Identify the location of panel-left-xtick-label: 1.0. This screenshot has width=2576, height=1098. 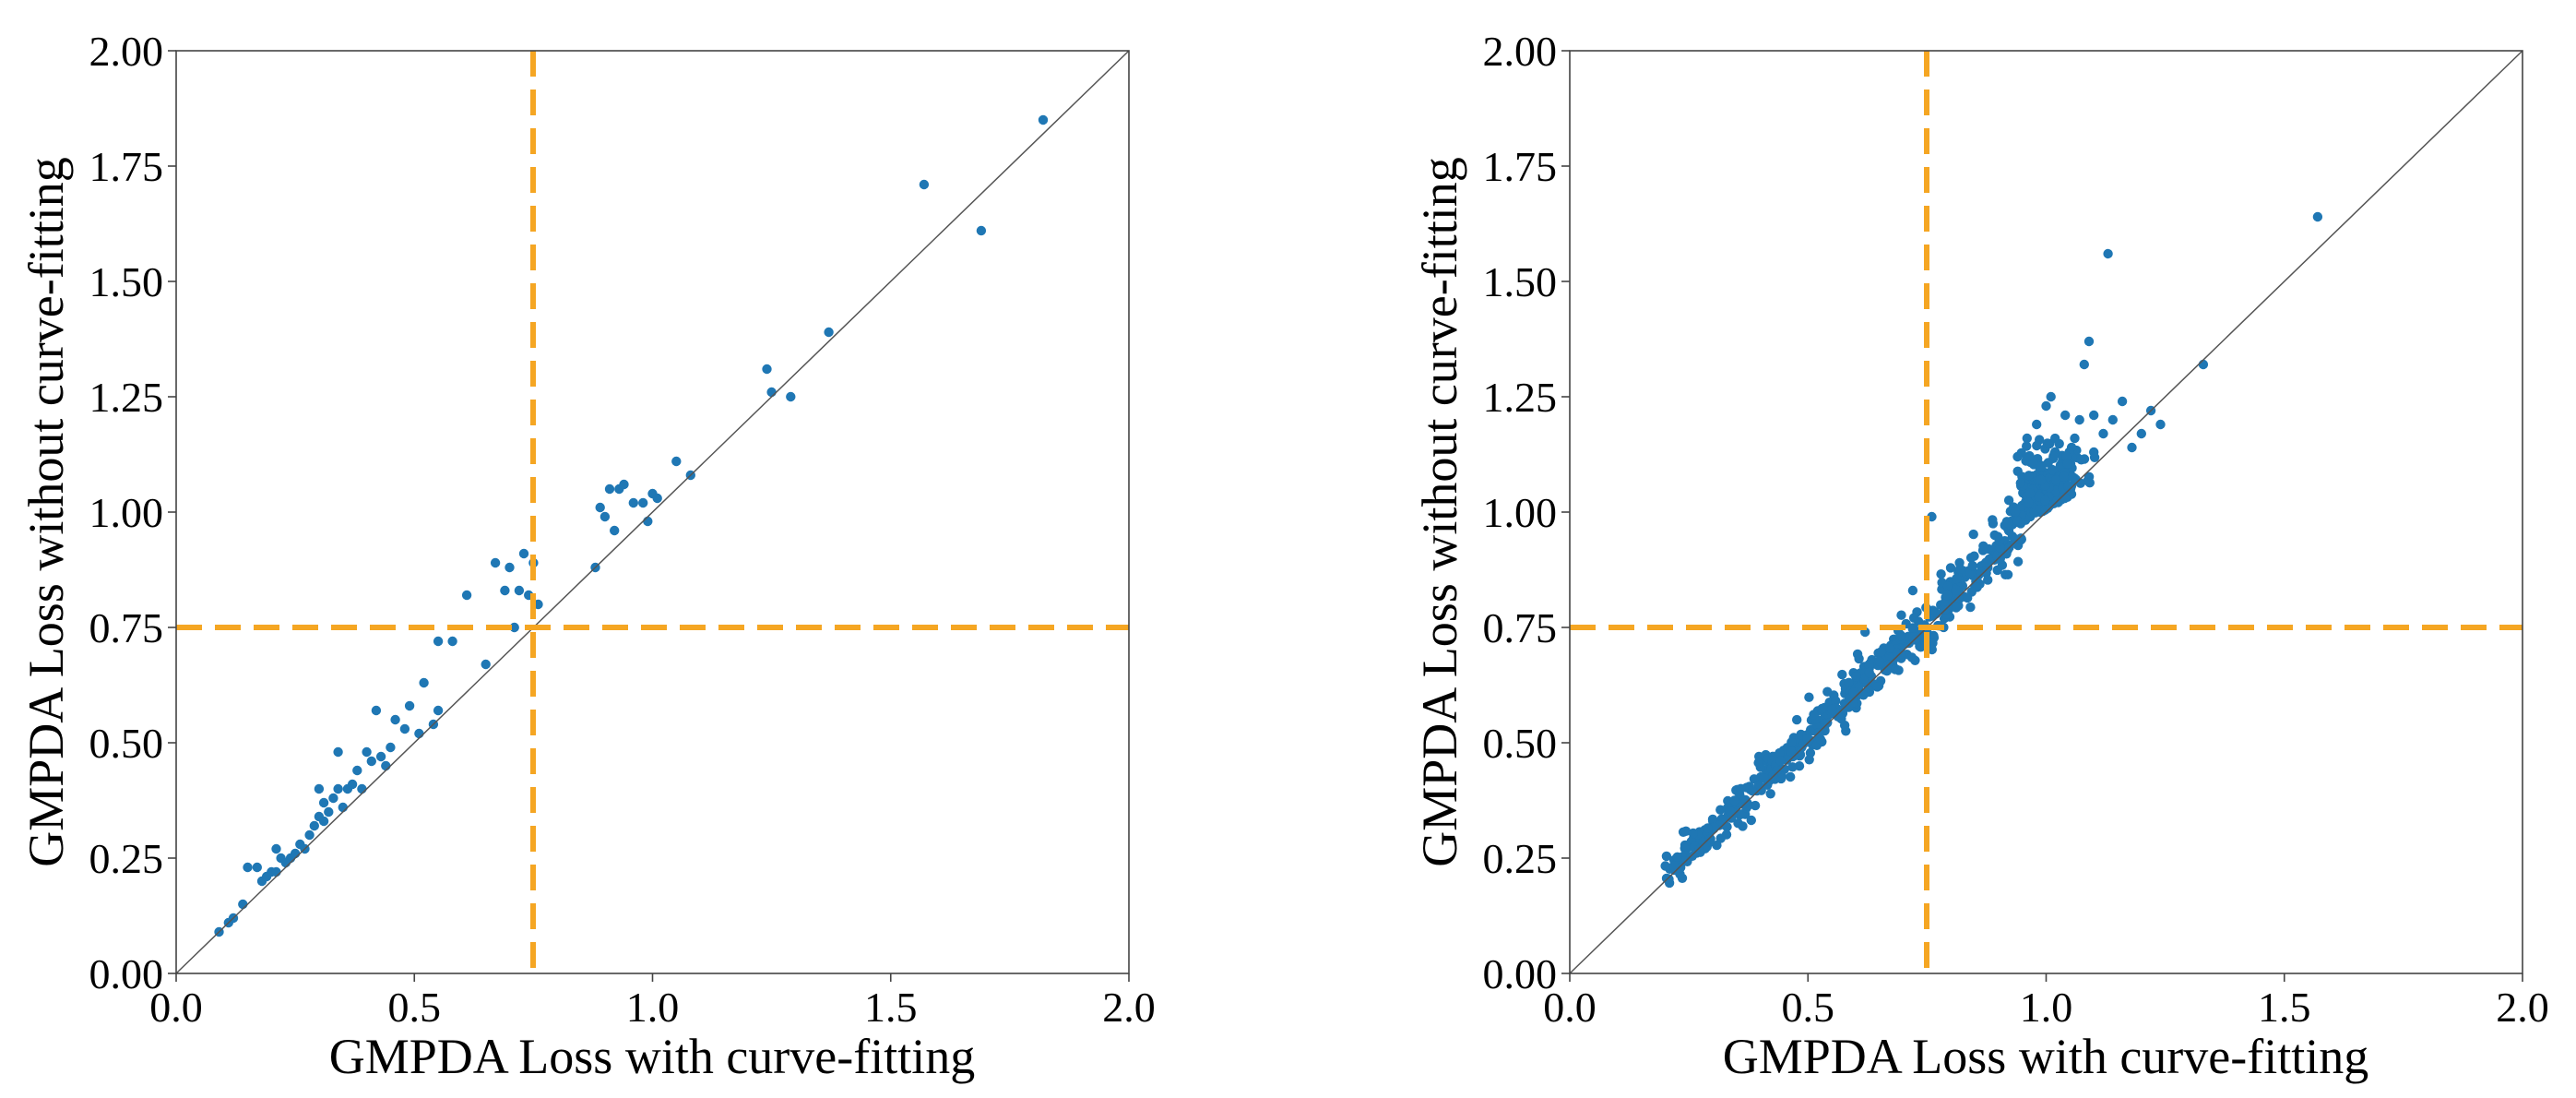
(653, 1007).